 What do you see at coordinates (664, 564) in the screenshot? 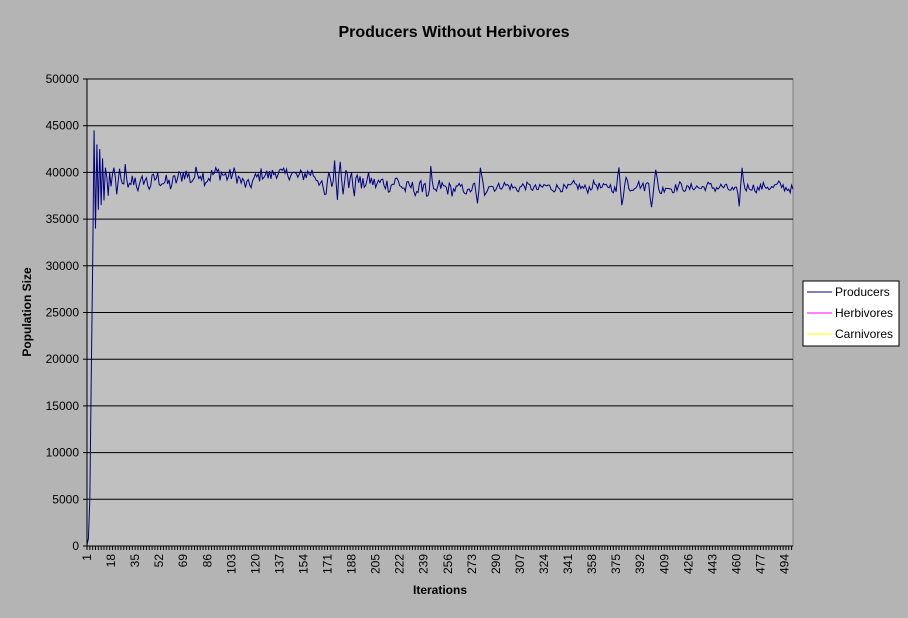
I see `x-tick-label: 409` at bounding box center [664, 564].